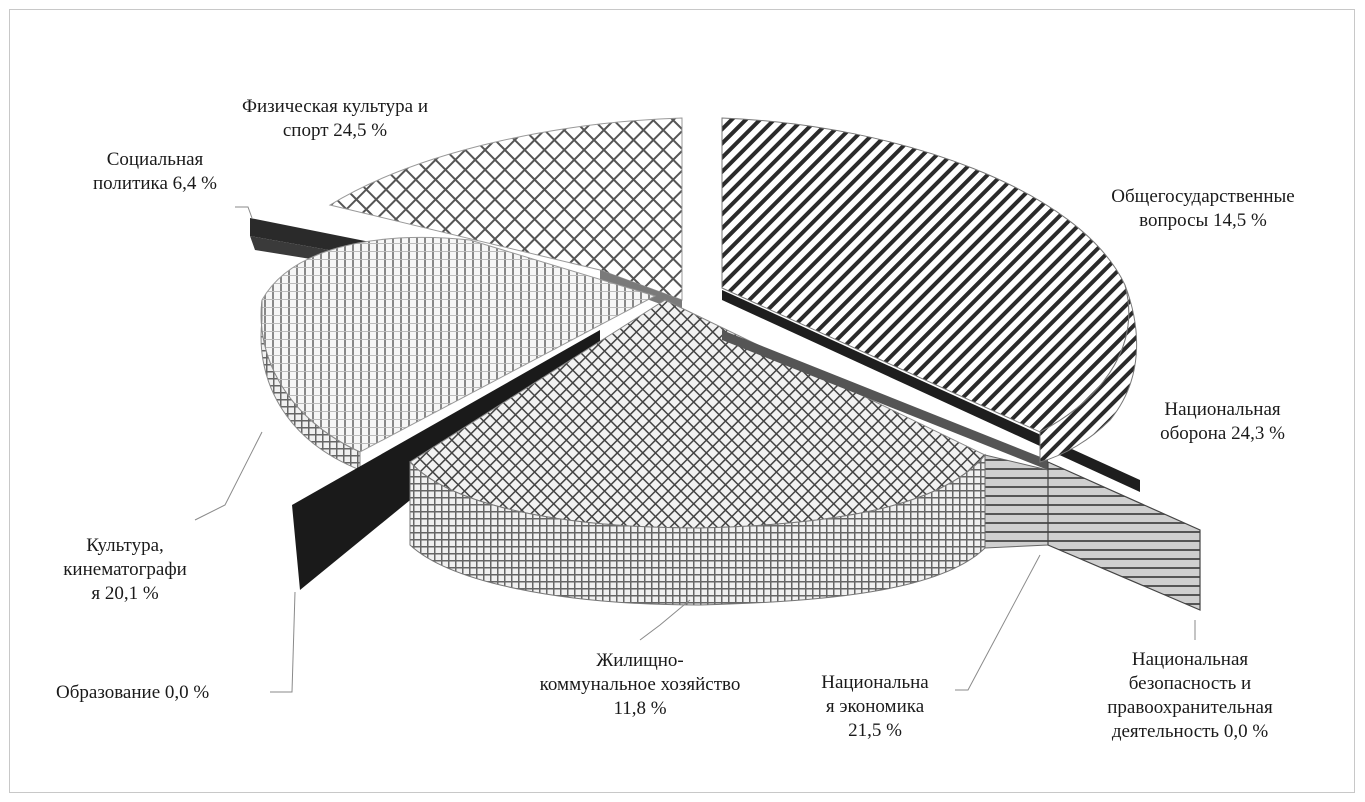 The image size is (1365, 802). I want to click on leader-economy, so click(998, 622).